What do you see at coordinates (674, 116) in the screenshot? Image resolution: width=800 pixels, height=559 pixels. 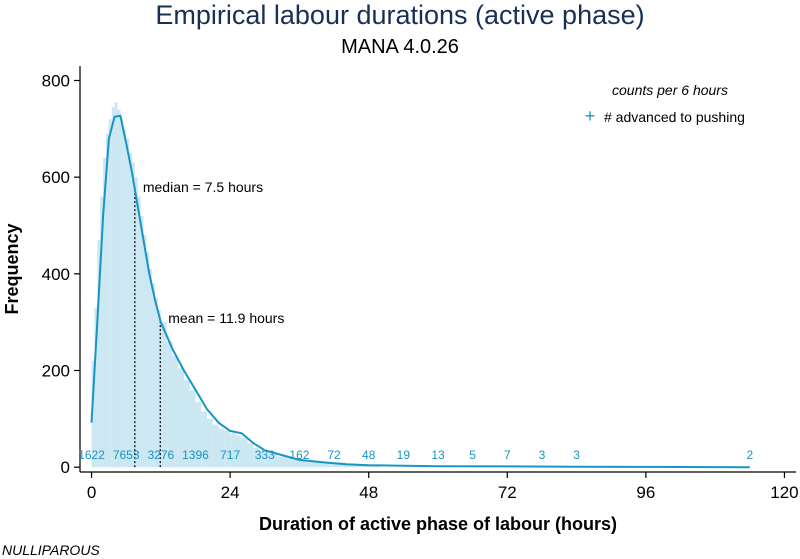 I see `legend-entry-label: # advanced to pushing` at bounding box center [674, 116].